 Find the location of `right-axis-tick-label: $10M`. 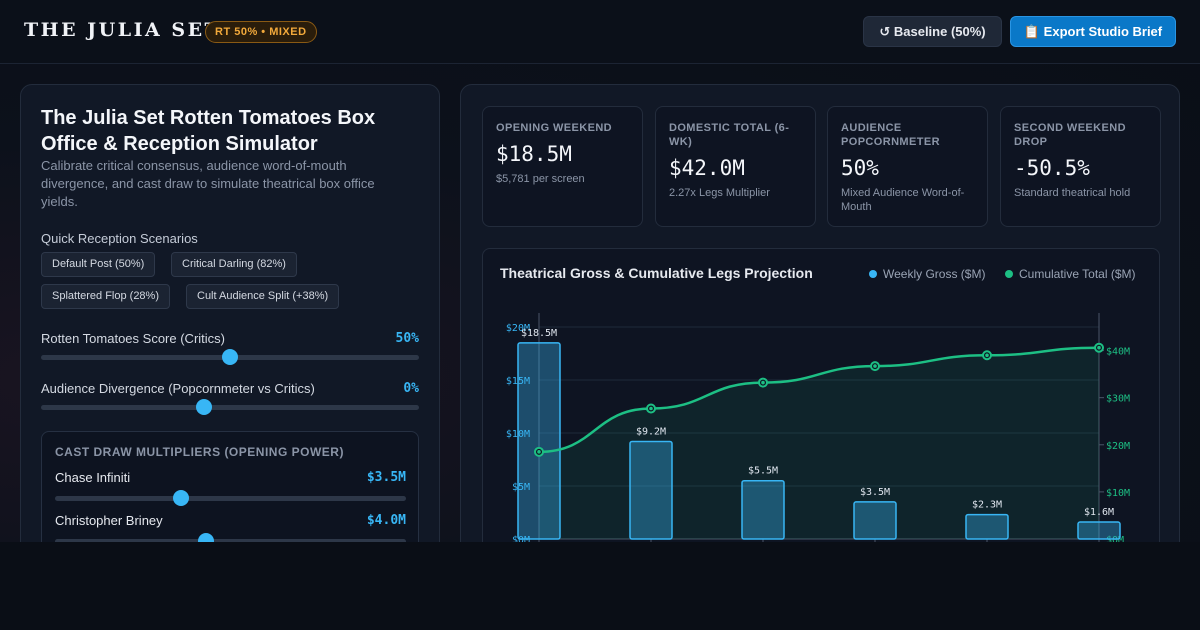

right-axis-tick-label: $10M is located at coordinates (1118, 493).